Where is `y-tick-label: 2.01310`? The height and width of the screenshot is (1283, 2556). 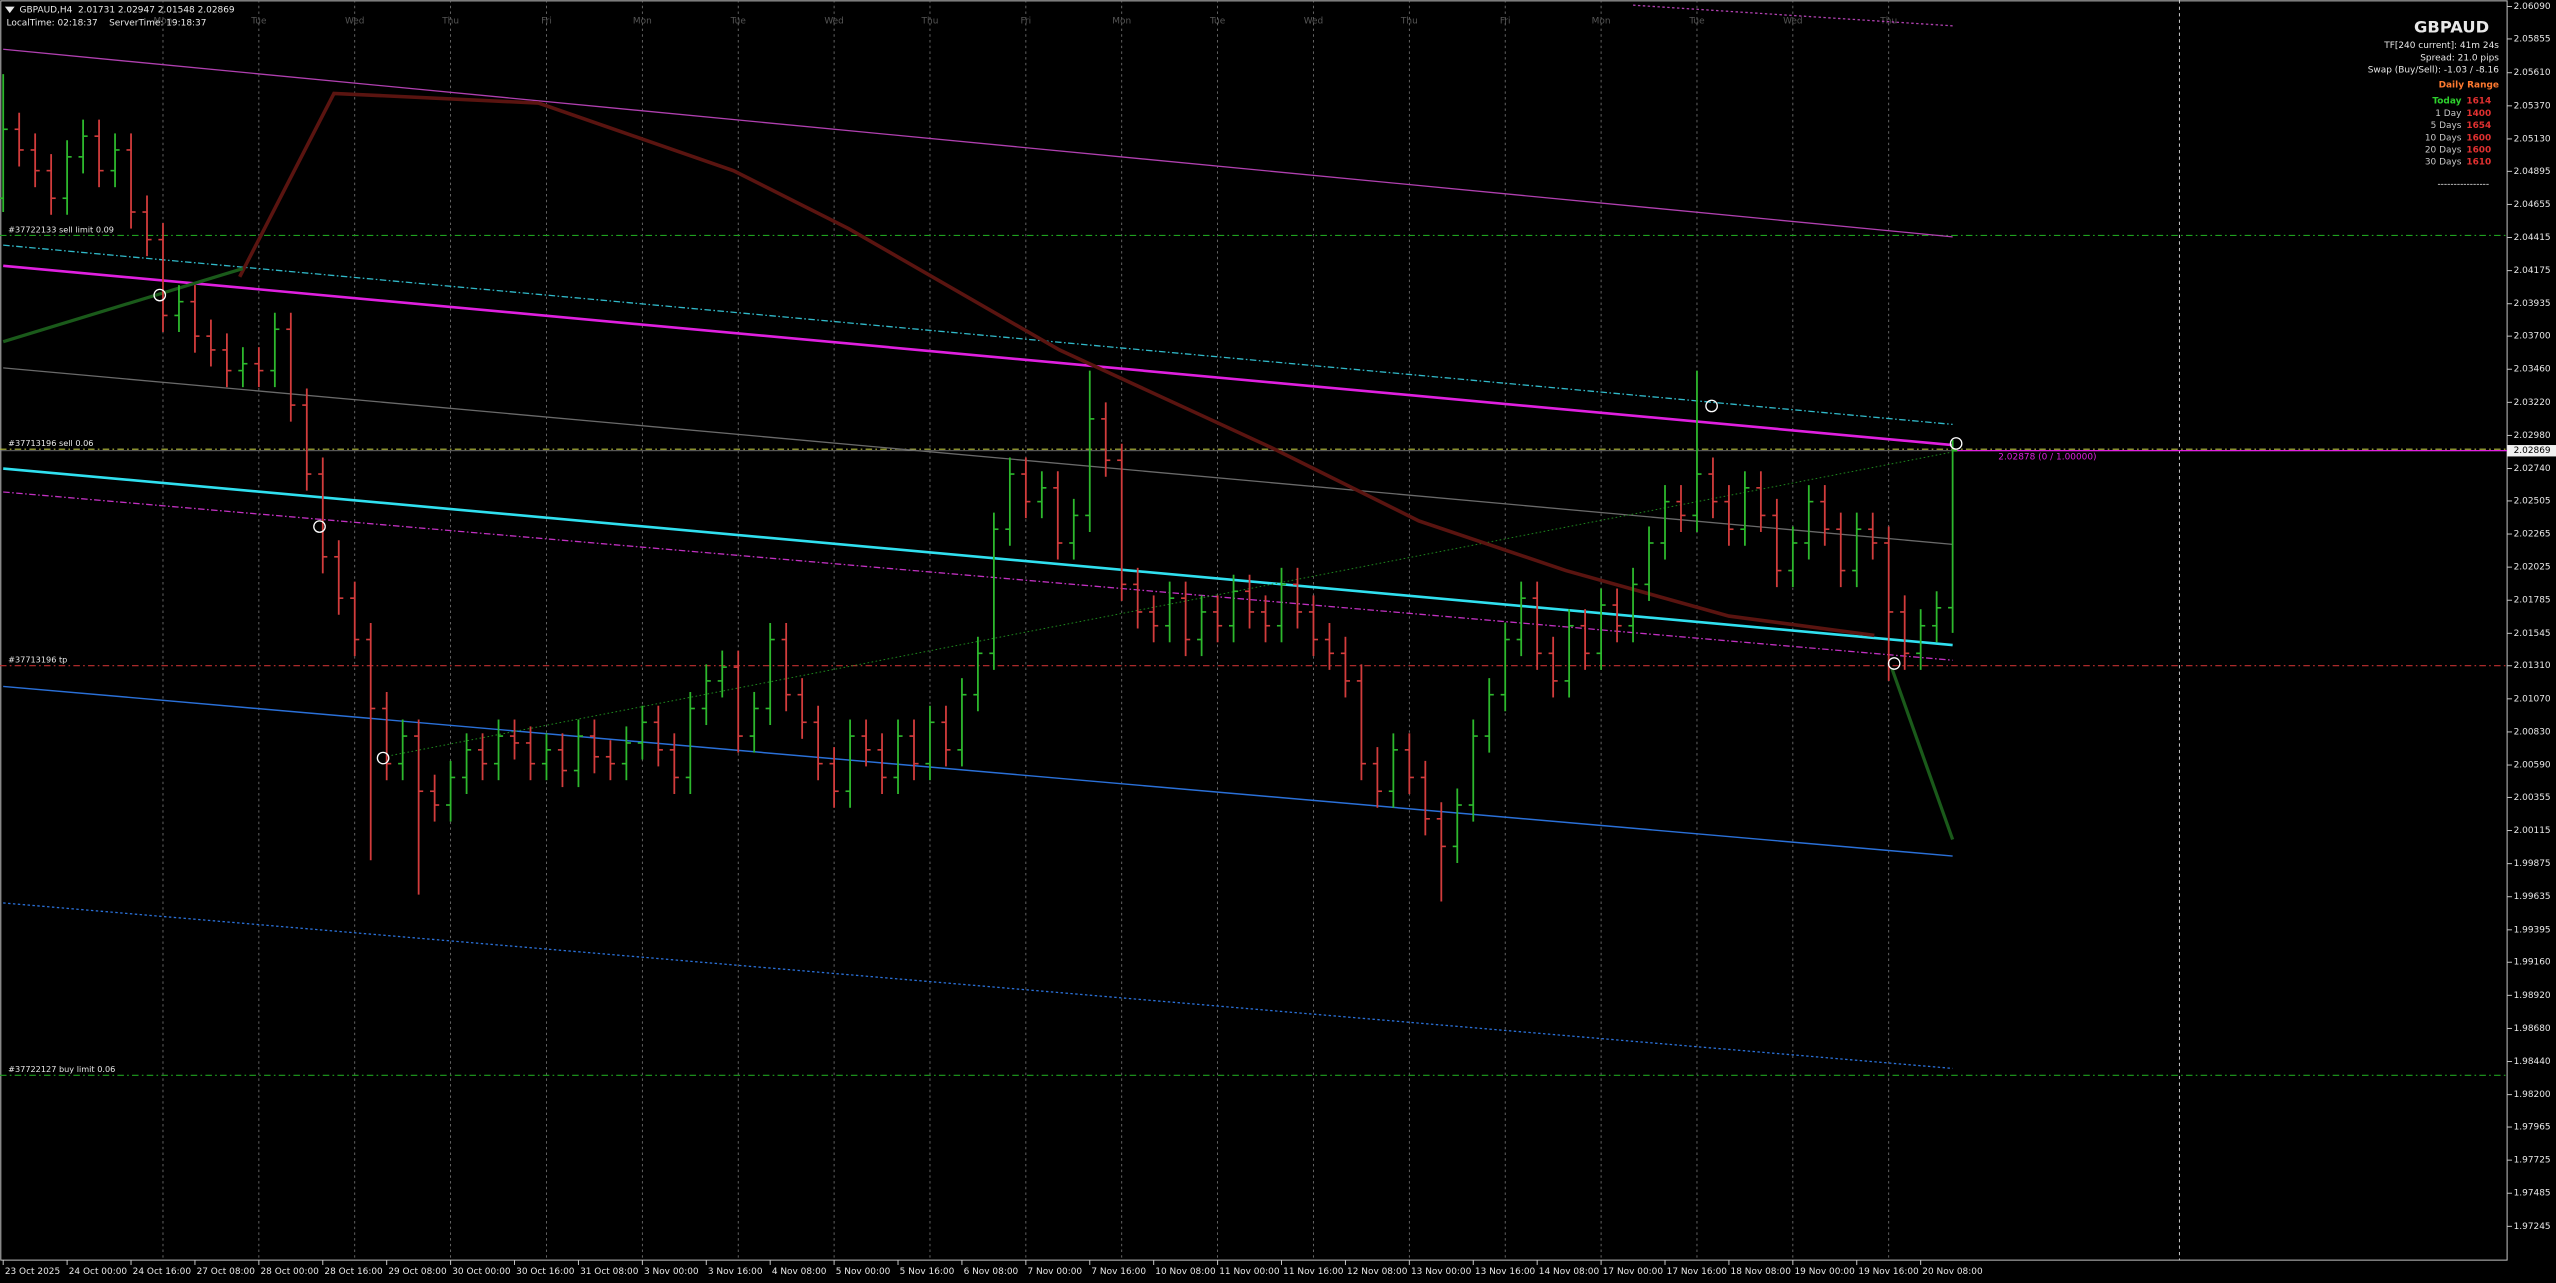
y-tick-label: 2.01310 is located at coordinates (2532, 666).